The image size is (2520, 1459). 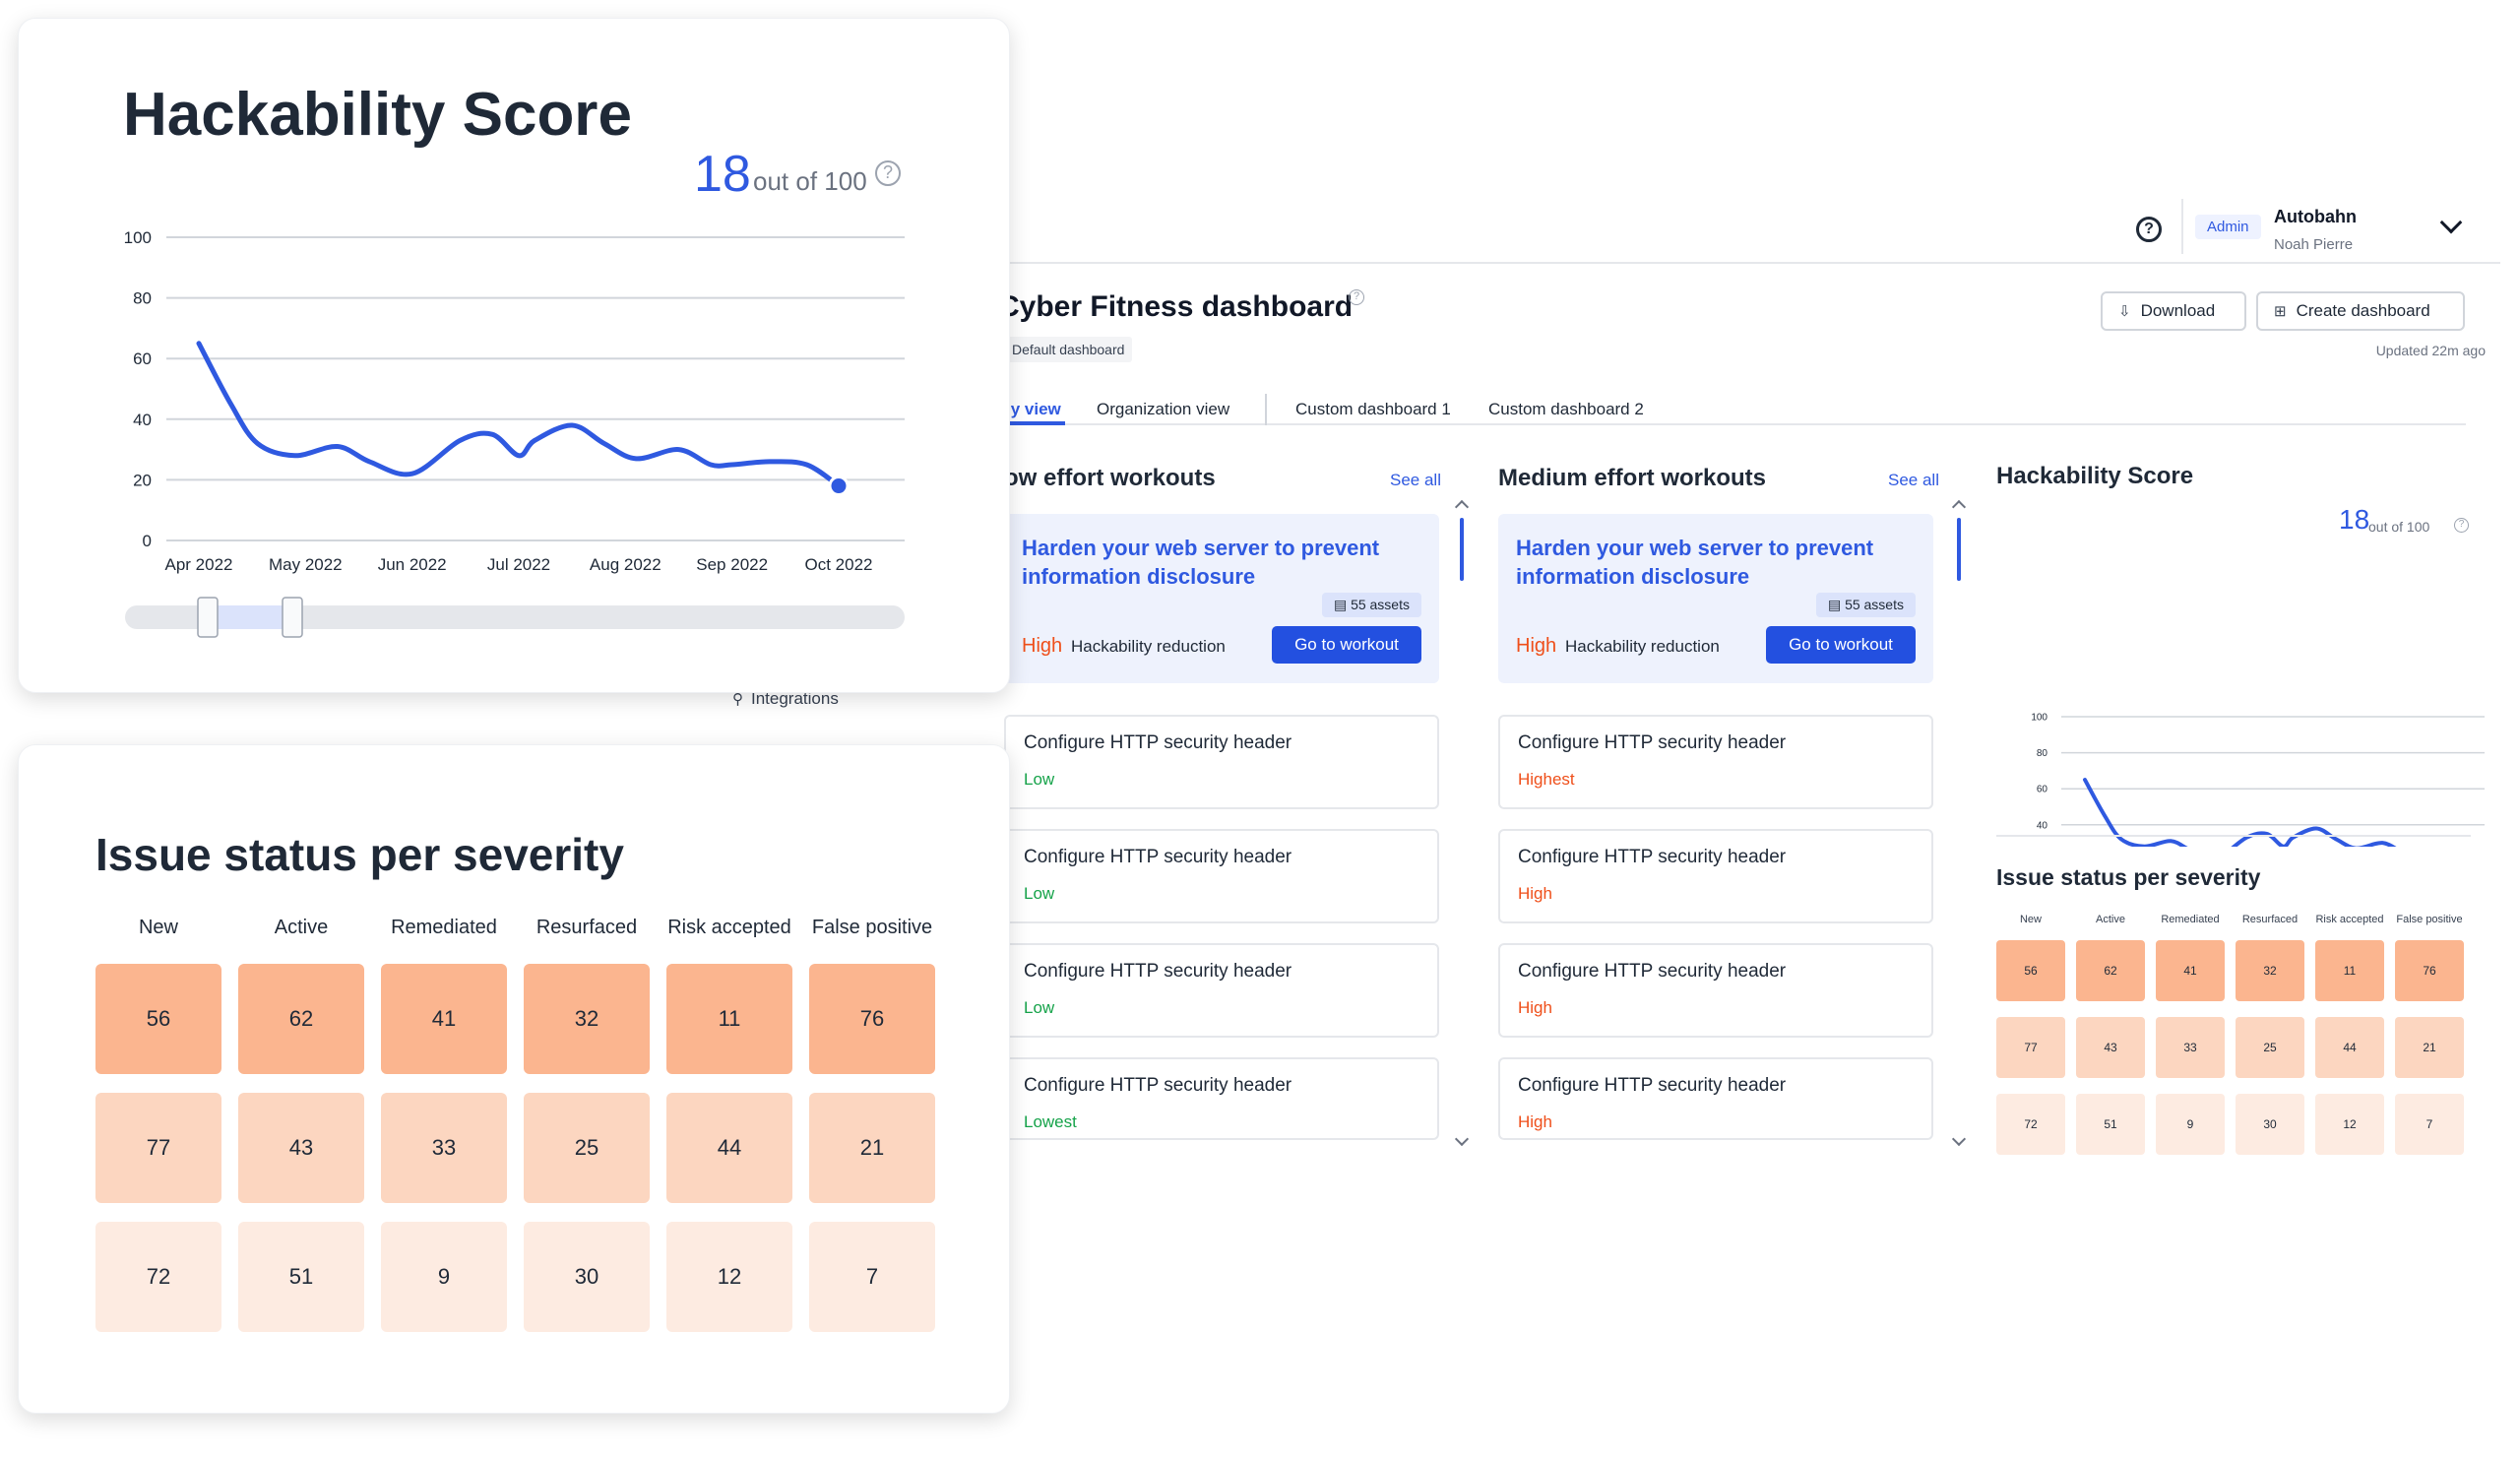 What do you see at coordinates (1033, 409) in the screenshot?
I see `tab-my-view: ly view` at bounding box center [1033, 409].